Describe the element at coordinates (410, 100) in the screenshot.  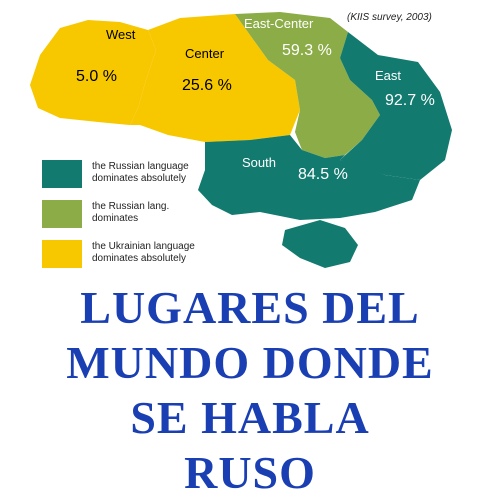
I see `region-east-value: 92.7 %` at that location.